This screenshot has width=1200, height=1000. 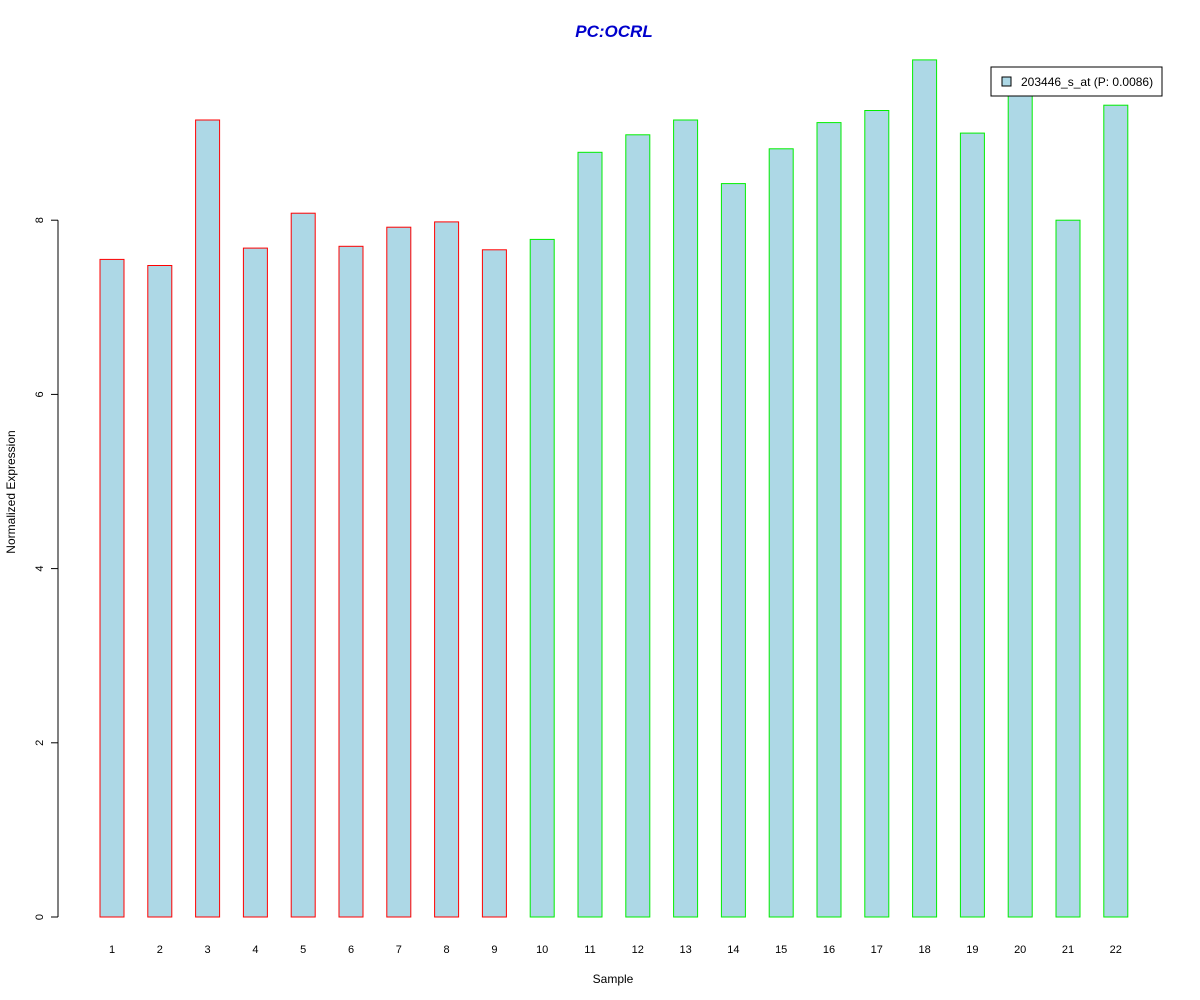 I want to click on x-tick-label: 19, so click(x=972, y=950).